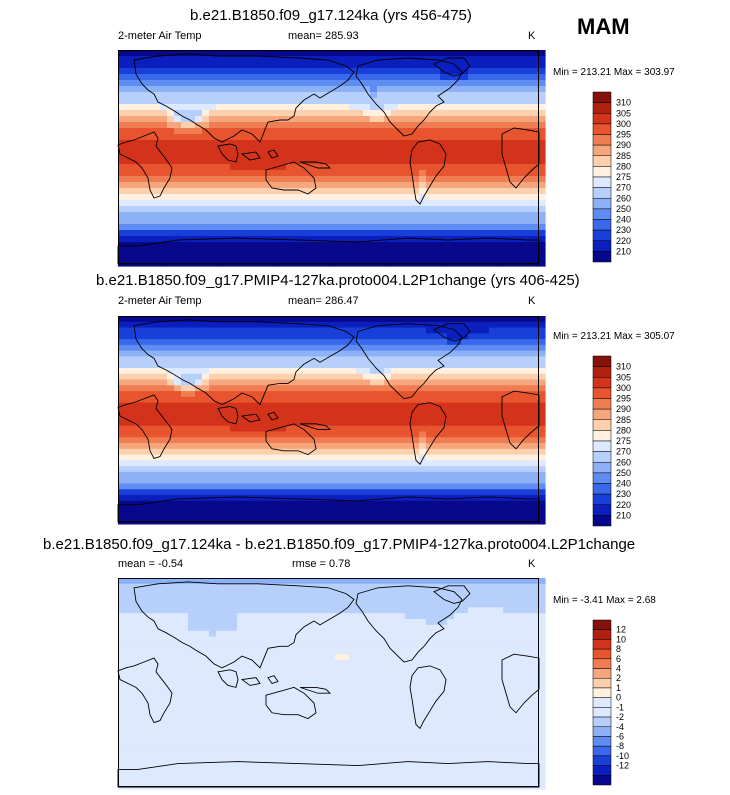 The height and width of the screenshot is (795, 730). I want to click on colorbar-tick-label: 275, so click(623, 177).